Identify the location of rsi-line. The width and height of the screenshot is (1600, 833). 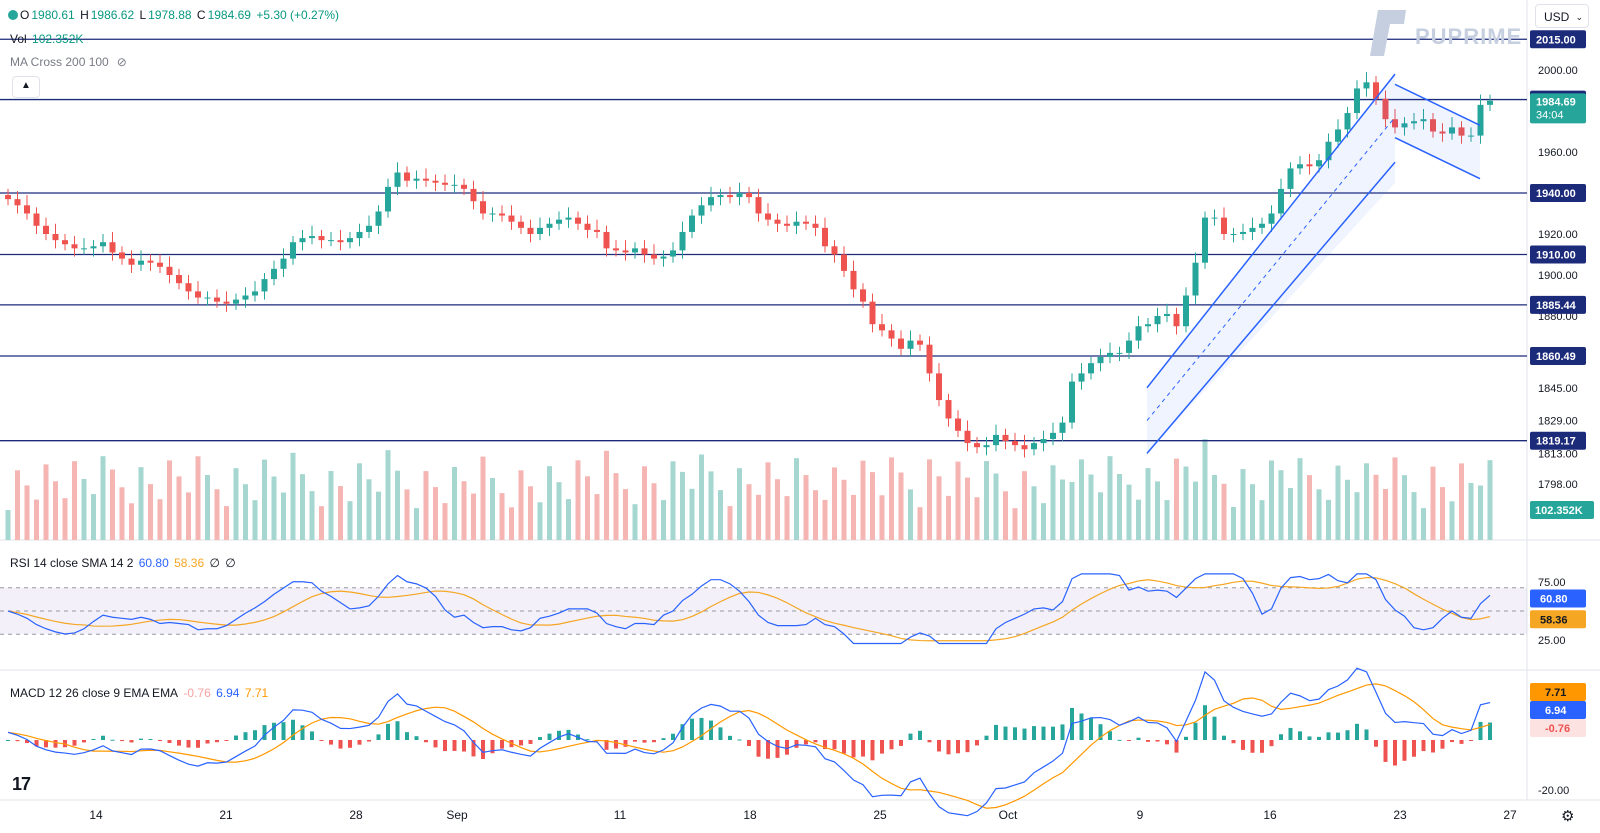
(749, 609).